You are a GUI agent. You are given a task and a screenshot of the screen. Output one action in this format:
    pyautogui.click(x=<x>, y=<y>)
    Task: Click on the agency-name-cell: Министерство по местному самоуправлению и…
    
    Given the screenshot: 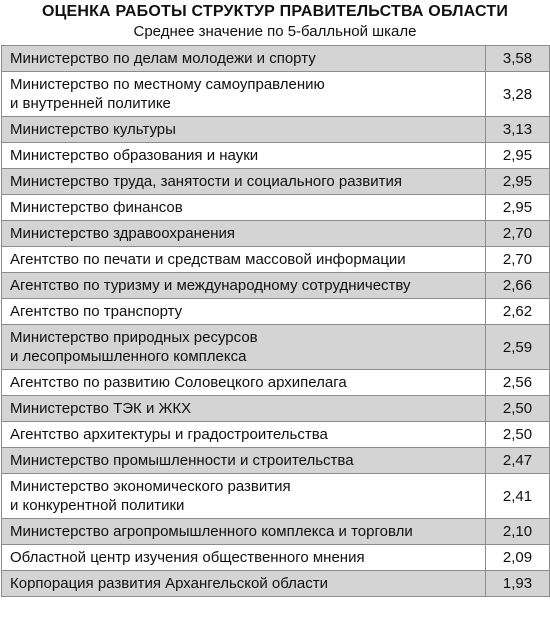 What is the action you would take?
    pyautogui.click(x=243, y=94)
    